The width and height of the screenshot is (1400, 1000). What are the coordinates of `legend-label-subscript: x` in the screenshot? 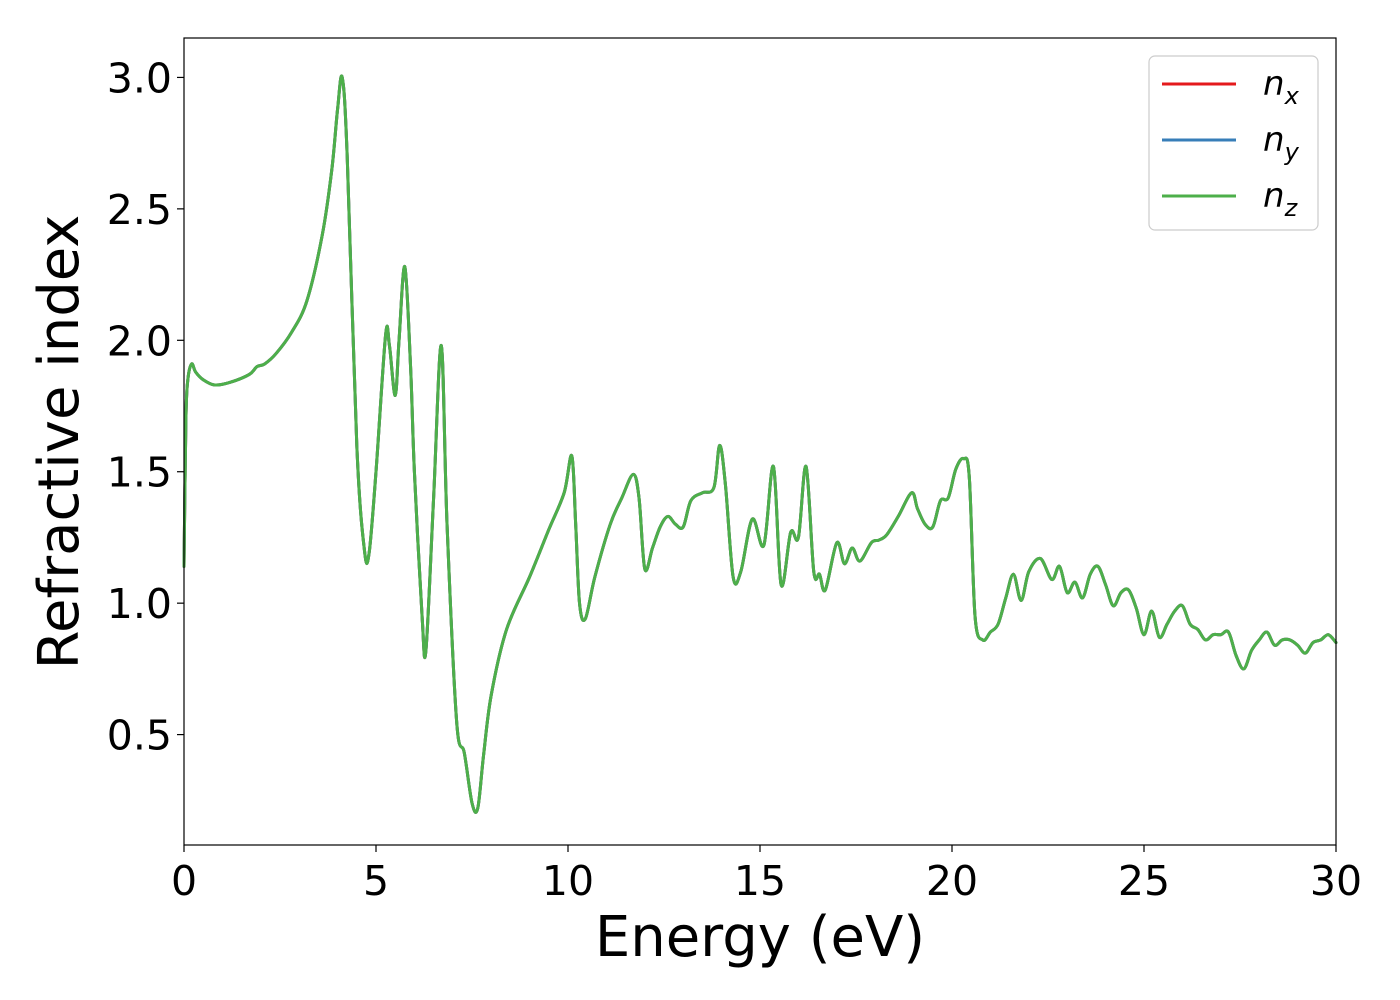 It's located at (1292, 96).